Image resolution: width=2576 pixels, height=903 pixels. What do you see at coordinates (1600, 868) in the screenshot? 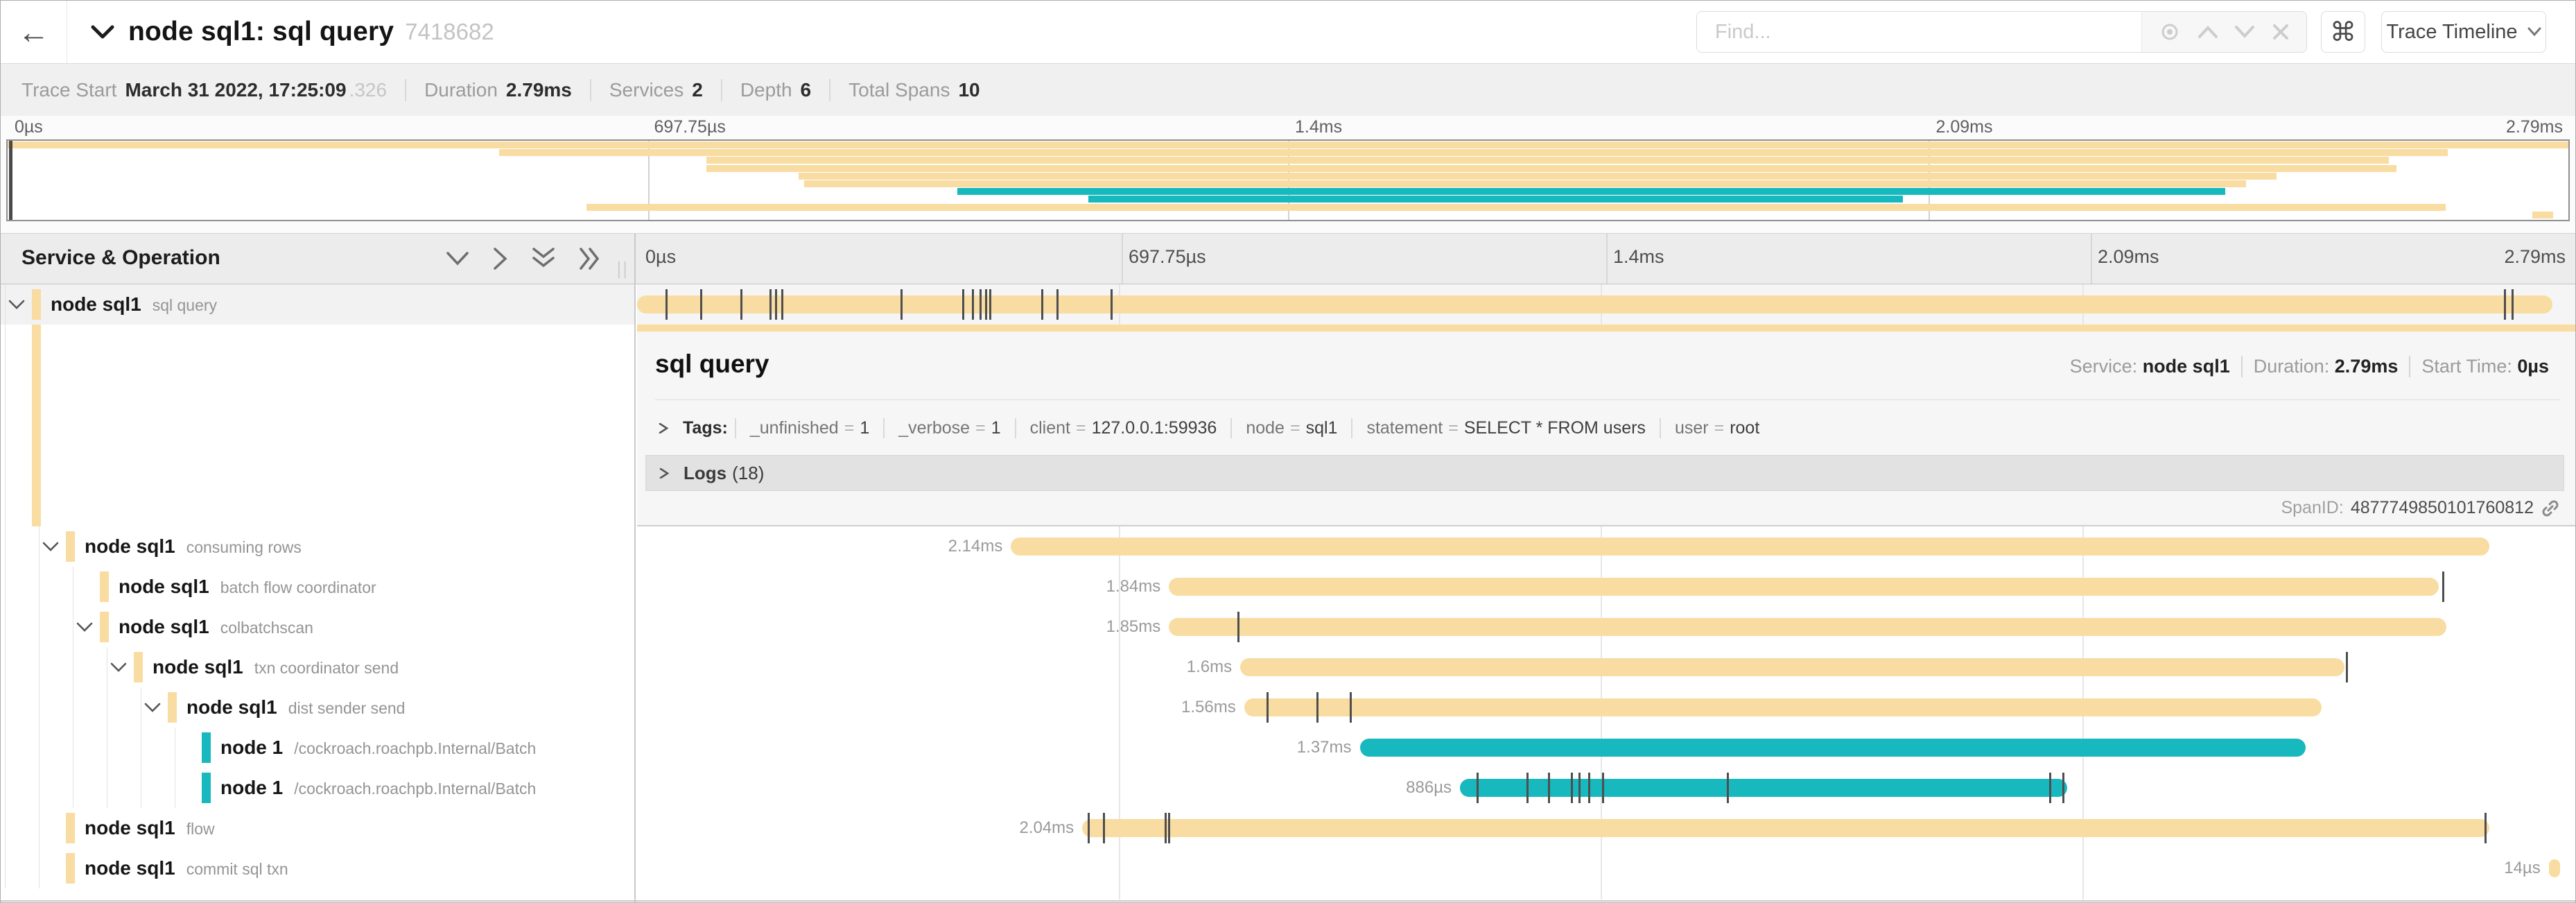
I see `span-bar-row: 14µs` at bounding box center [1600, 868].